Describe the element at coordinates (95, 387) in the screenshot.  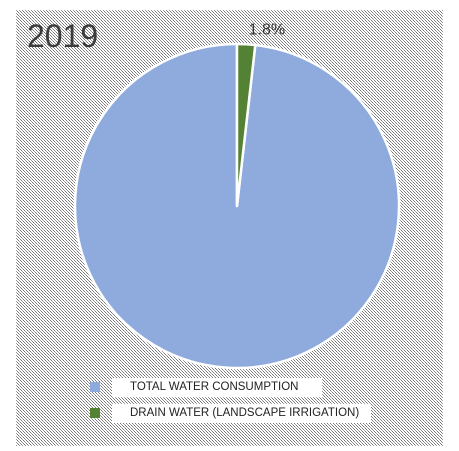
I see `legend-swatch-total-water` at that location.